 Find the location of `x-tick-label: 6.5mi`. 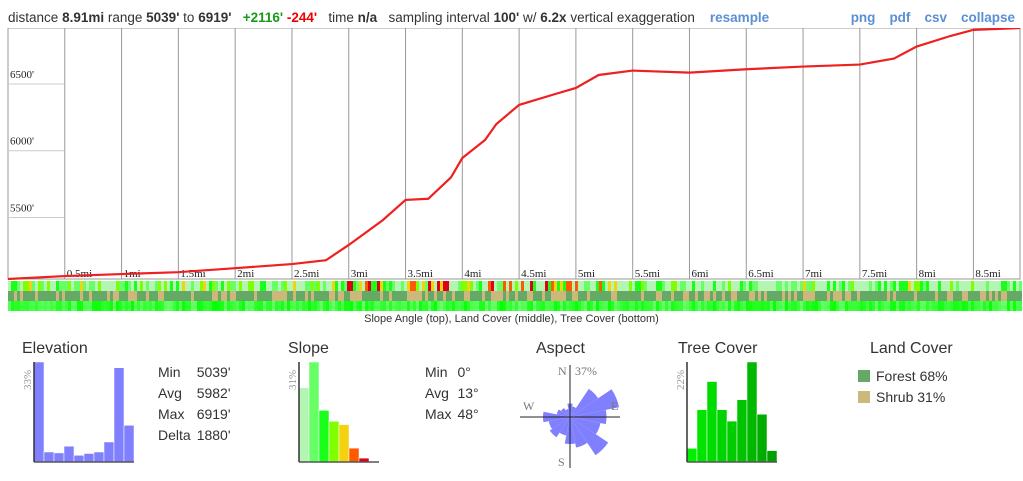

x-tick-label: 6.5mi is located at coordinates (760, 274).